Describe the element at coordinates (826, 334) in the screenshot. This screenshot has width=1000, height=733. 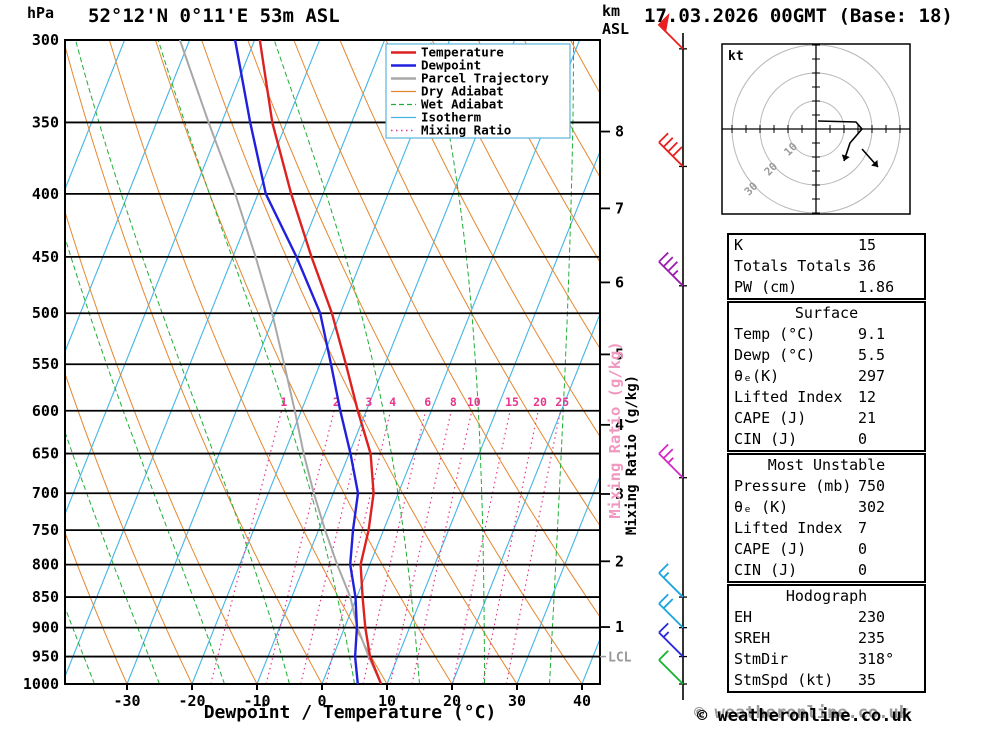
I see `stat-row: Temp (°C) 9.1` at that location.